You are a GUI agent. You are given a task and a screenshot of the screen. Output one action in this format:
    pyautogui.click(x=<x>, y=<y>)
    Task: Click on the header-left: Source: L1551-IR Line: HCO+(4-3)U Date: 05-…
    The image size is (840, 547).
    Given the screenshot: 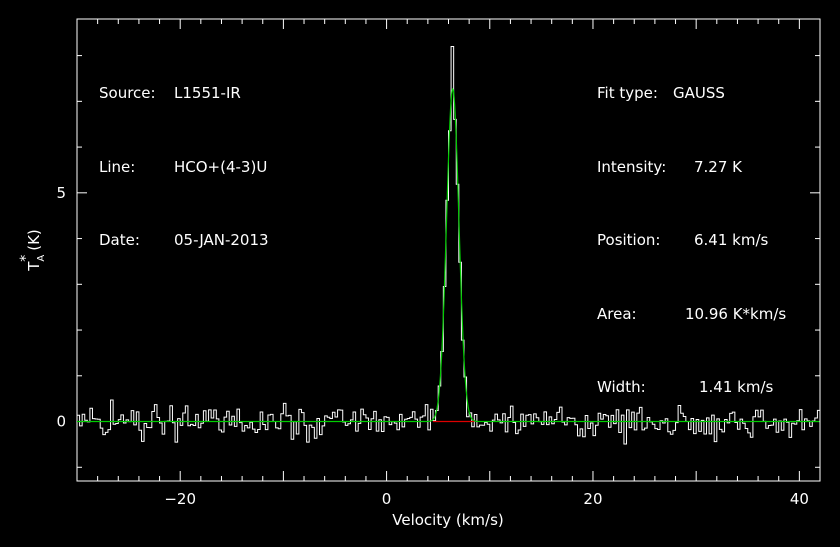 What is the action you would take?
    pyautogui.click(x=184, y=154)
    